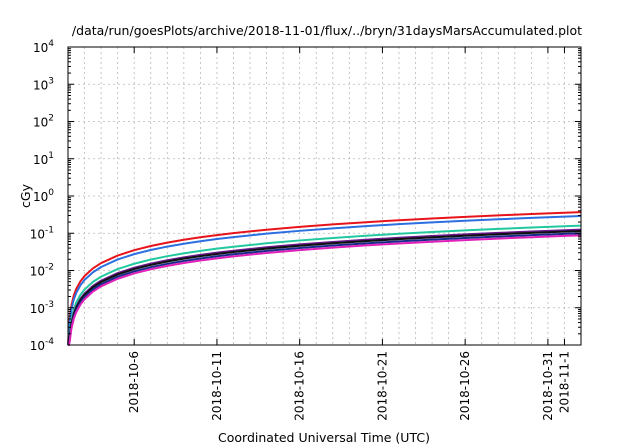  Describe the element at coordinates (49, 305) in the screenshot. I see `y-tick-exponent: -3` at that location.